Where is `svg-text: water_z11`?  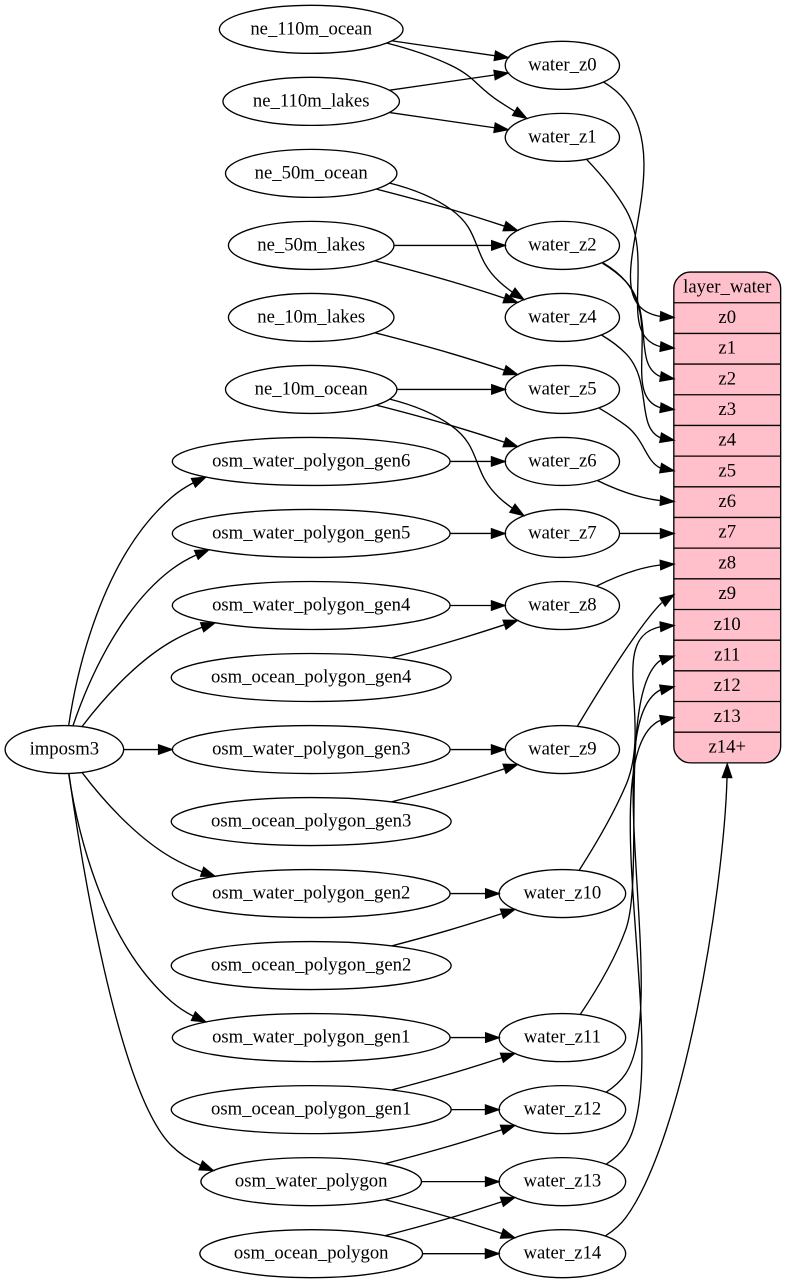
svg-text: water_z11 is located at coordinates (562, 1037).